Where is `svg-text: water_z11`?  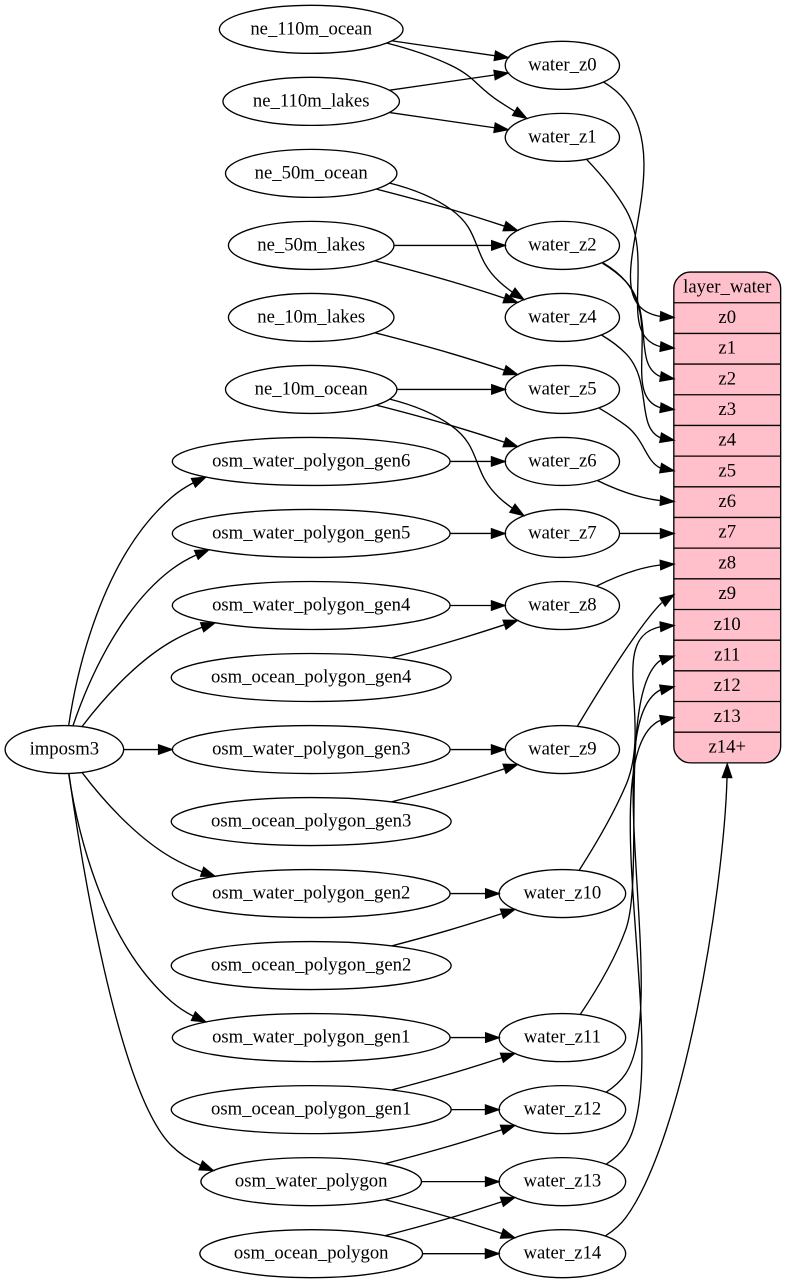
svg-text: water_z11 is located at coordinates (562, 1037).